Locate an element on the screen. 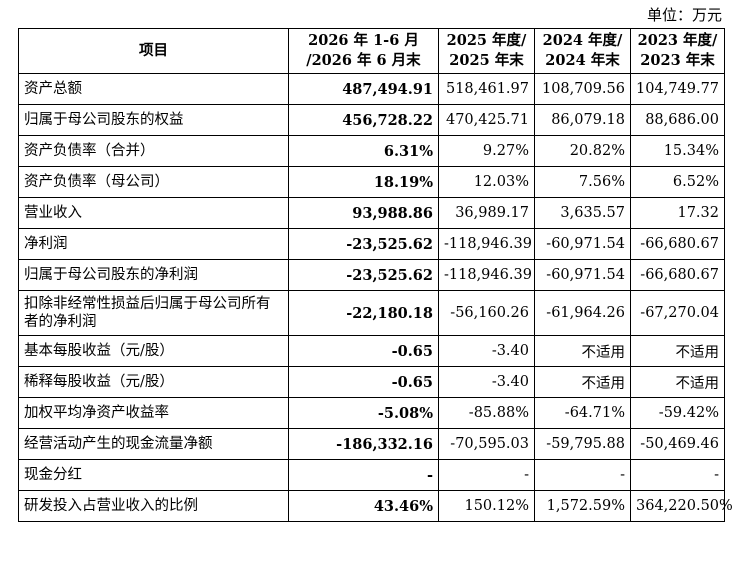 The height and width of the screenshot is (570, 740). row-label: 资产负债率（合并） is located at coordinates (153, 151).